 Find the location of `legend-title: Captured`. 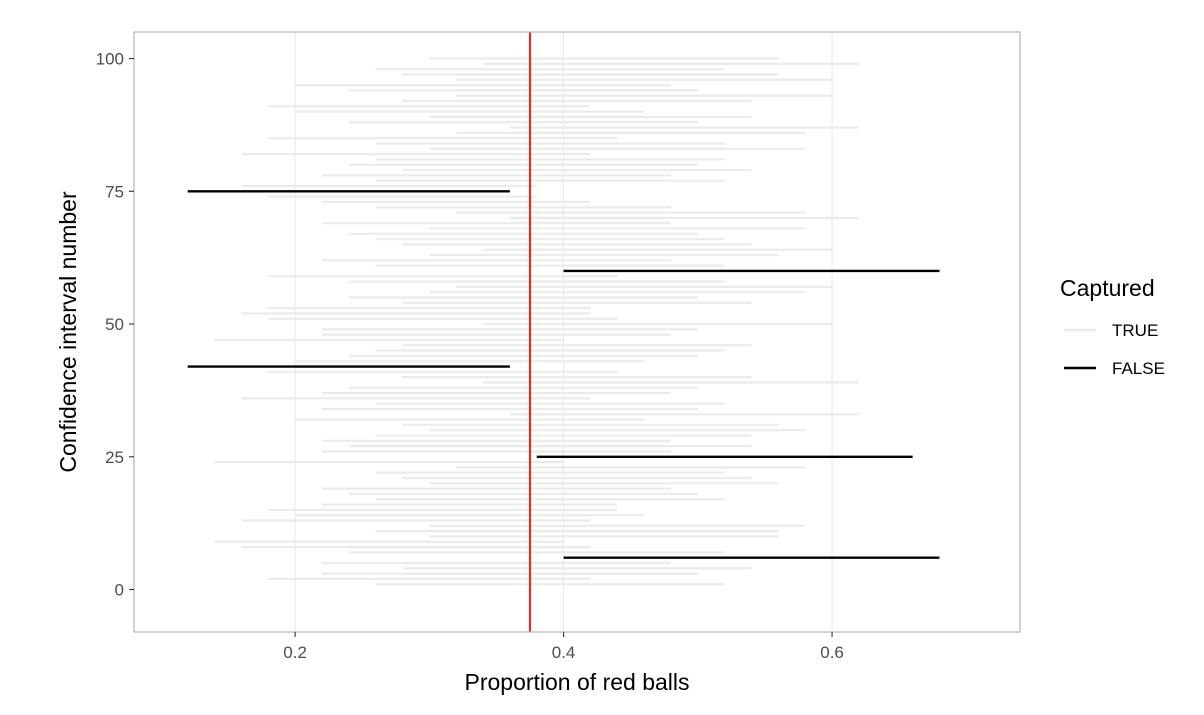

legend-title: Captured is located at coordinates (1107, 288).